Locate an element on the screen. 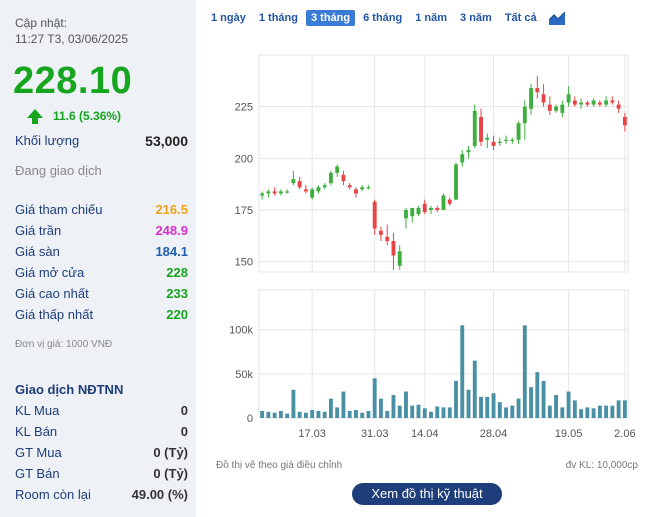  volume-row: Khối lượng 53,000 is located at coordinates (101, 141).